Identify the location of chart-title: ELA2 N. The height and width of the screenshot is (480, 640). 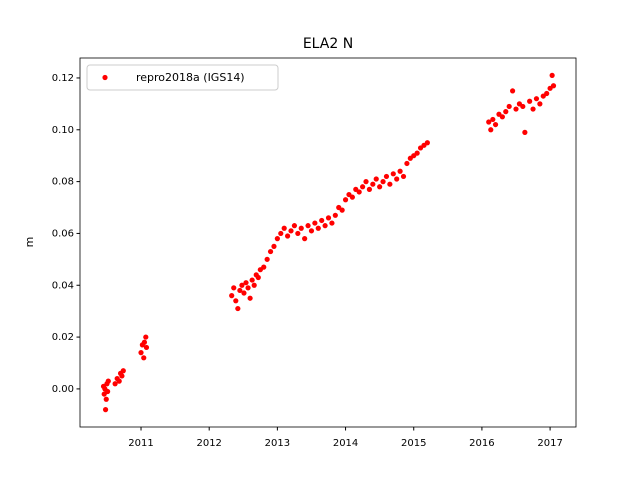
(328, 44).